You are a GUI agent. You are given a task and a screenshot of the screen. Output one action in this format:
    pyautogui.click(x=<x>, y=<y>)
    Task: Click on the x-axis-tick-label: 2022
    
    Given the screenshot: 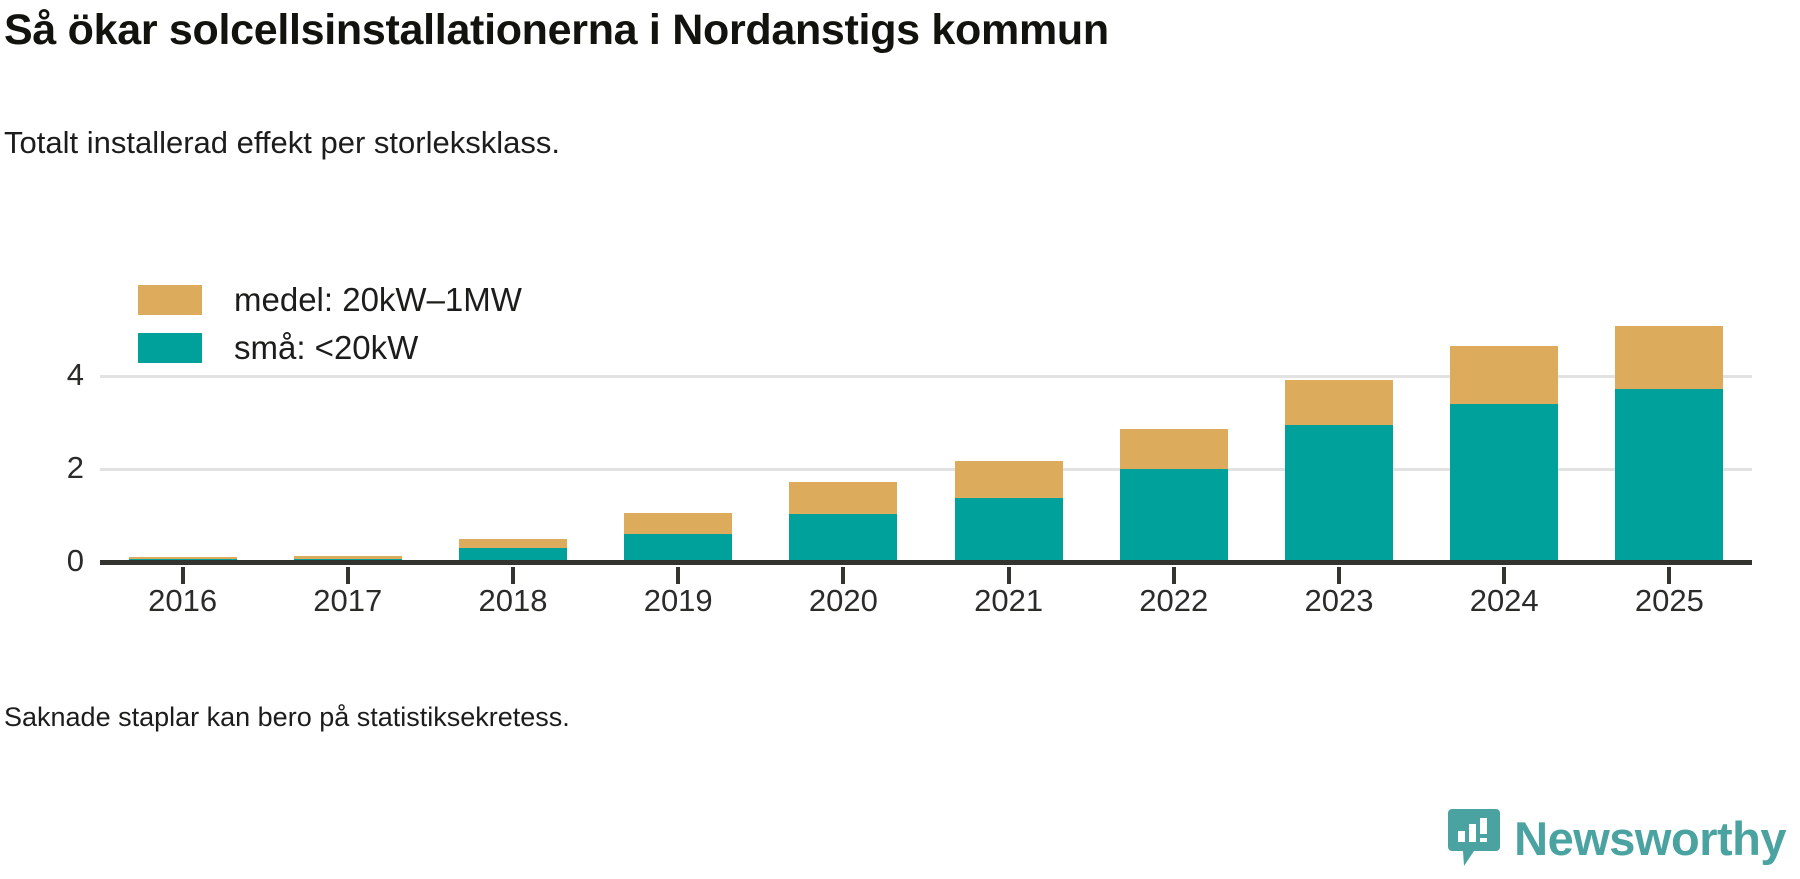 What is the action you would take?
    pyautogui.click(x=1174, y=600)
    